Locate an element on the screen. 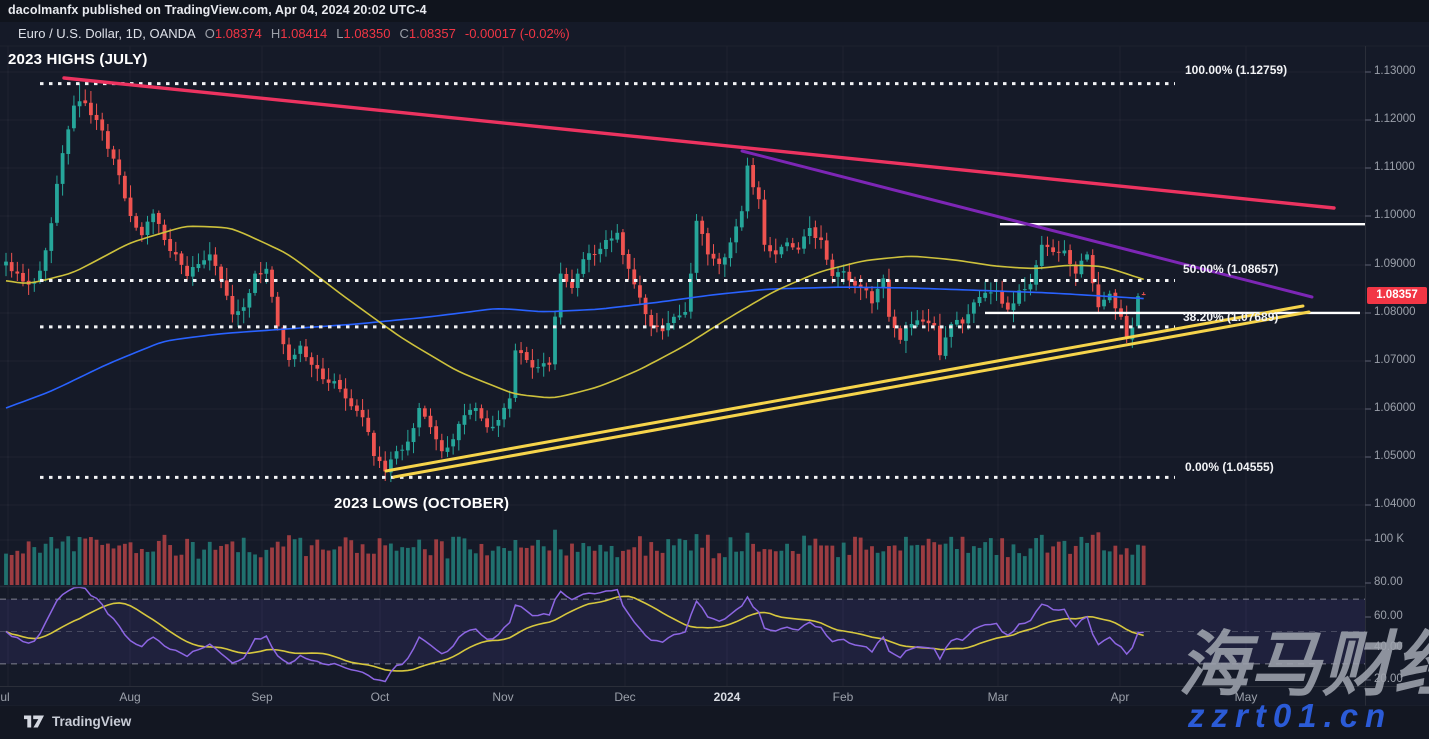  time-axis-label: Aug is located at coordinates (130, 697).